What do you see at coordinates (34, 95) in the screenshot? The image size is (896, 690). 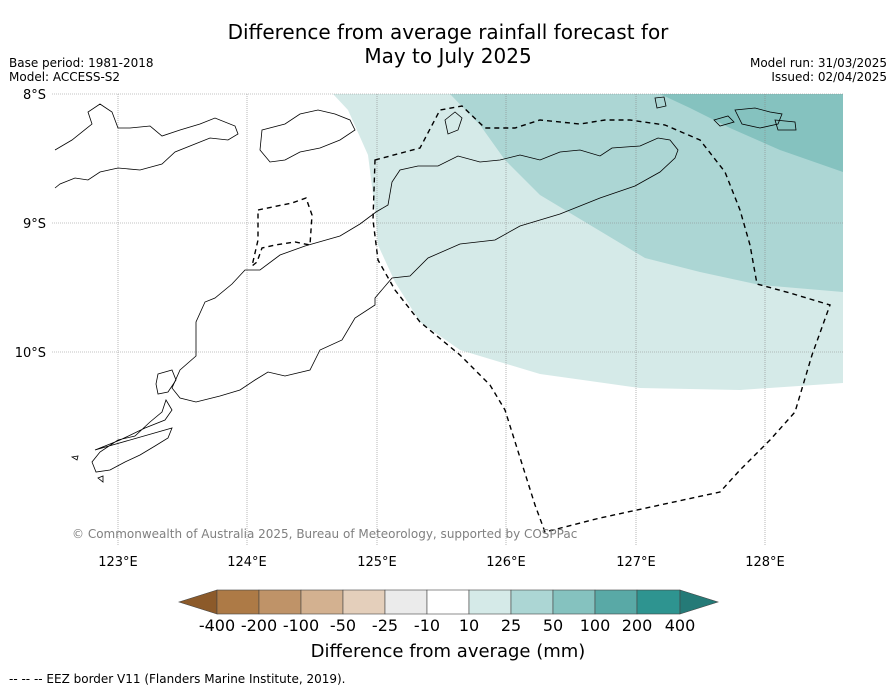 I see `lat-tick-8s: 8°S` at bounding box center [34, 95].